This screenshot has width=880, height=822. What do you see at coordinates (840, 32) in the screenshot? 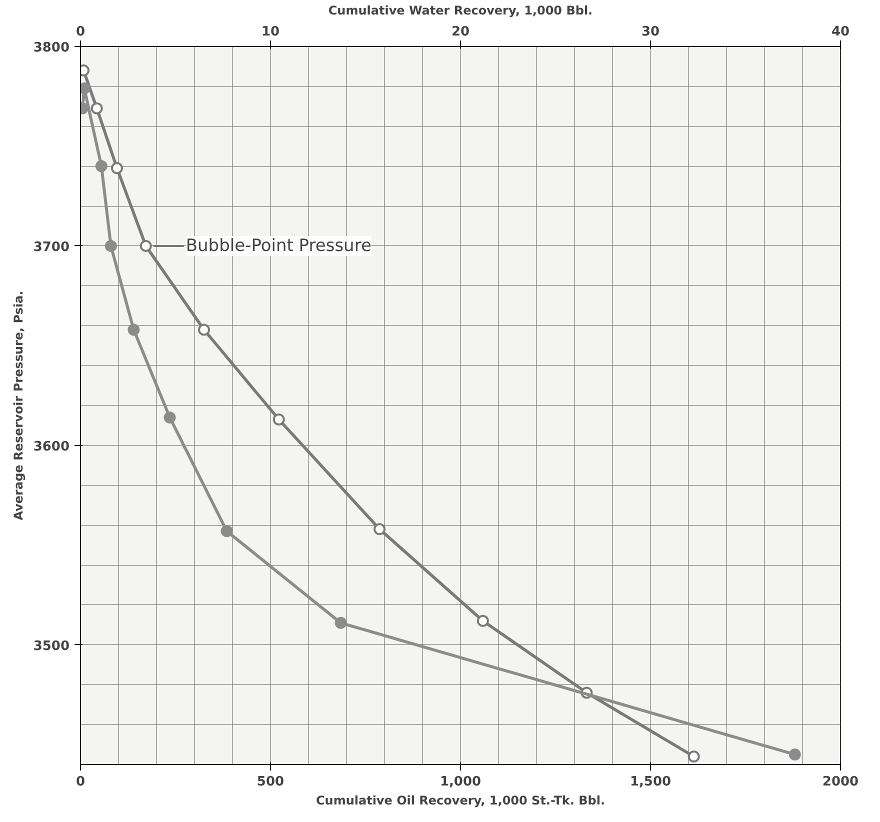
I see `x2-tick-label: 40` at bounding box center [840, 32].